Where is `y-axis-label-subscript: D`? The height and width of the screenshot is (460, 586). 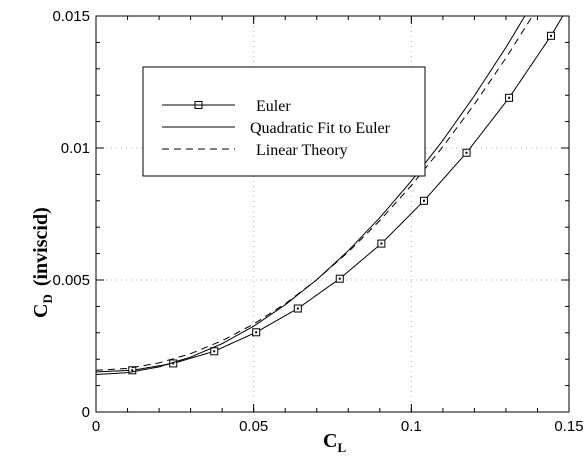 y-axis-label-subscript: D is located at coordinates (47, 298).